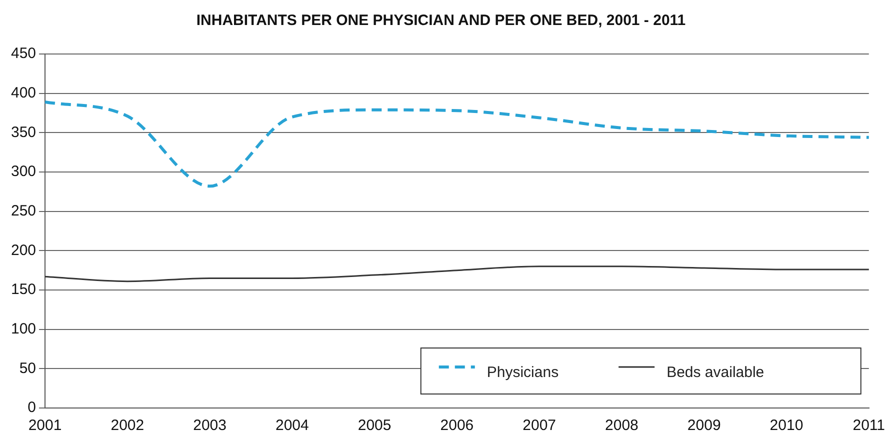 The image size is (895, 438). I want to click on y-tick-label: 250, so click(23, 211).